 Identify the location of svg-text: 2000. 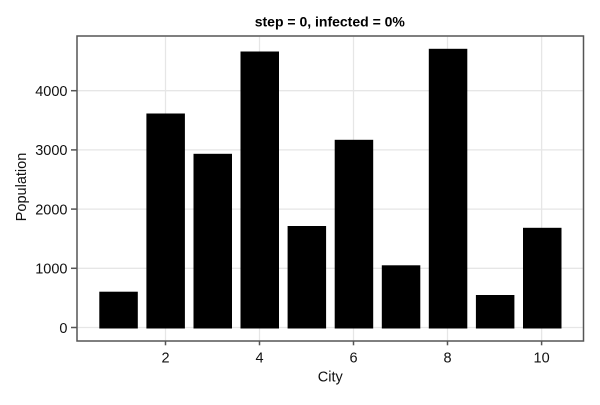
(51, 210).